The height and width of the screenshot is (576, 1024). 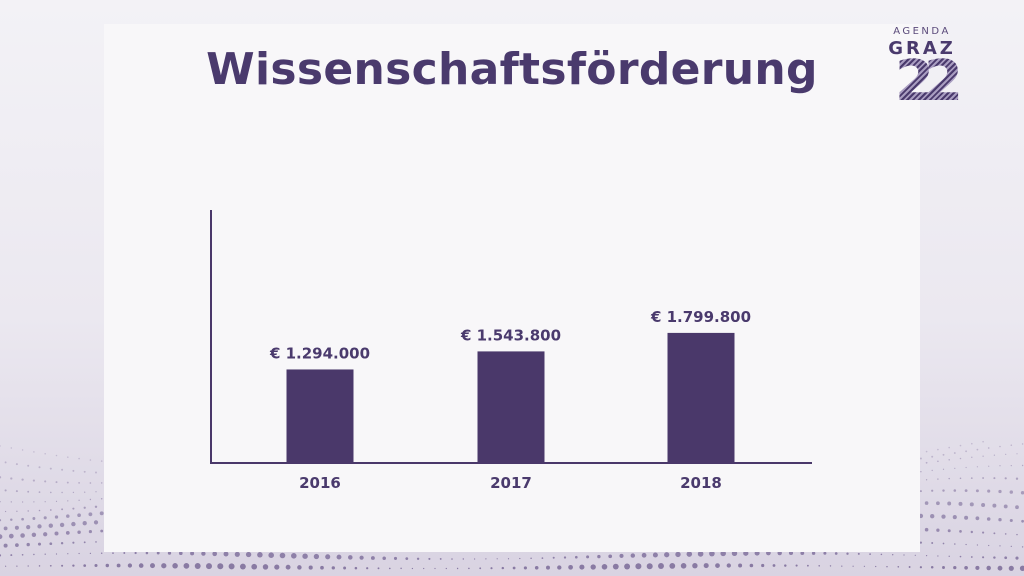 What do you see at coordinates (512, 69) in the screenshot?
I see `slide-title: Wissenschaftsförderung` at bounding box center [512, 69].